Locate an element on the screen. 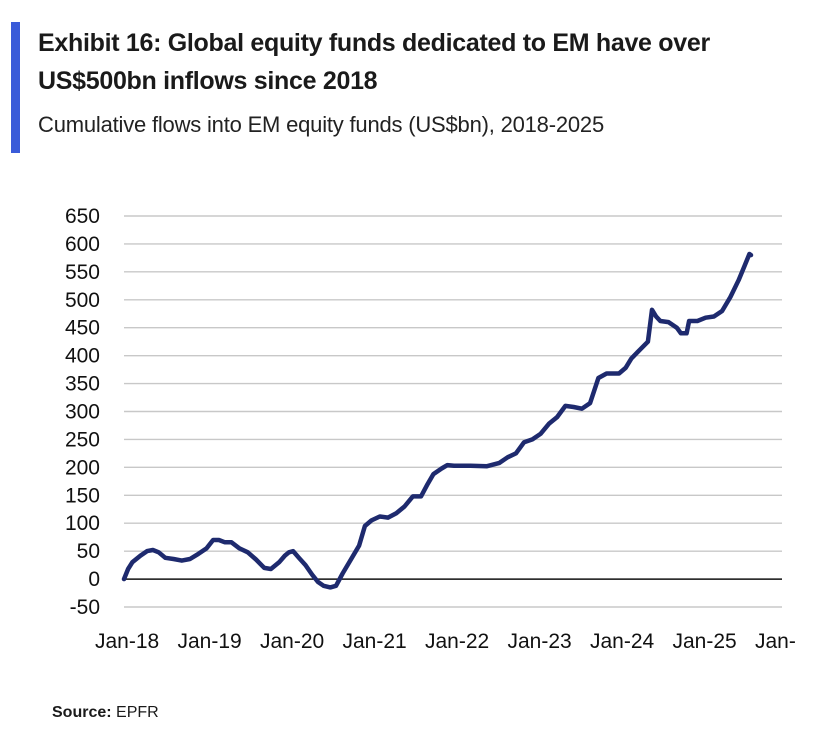 The height and width of the screenshot is (733, 824). x-tick-label: Jan-21 is located at coordinates (375, 641).